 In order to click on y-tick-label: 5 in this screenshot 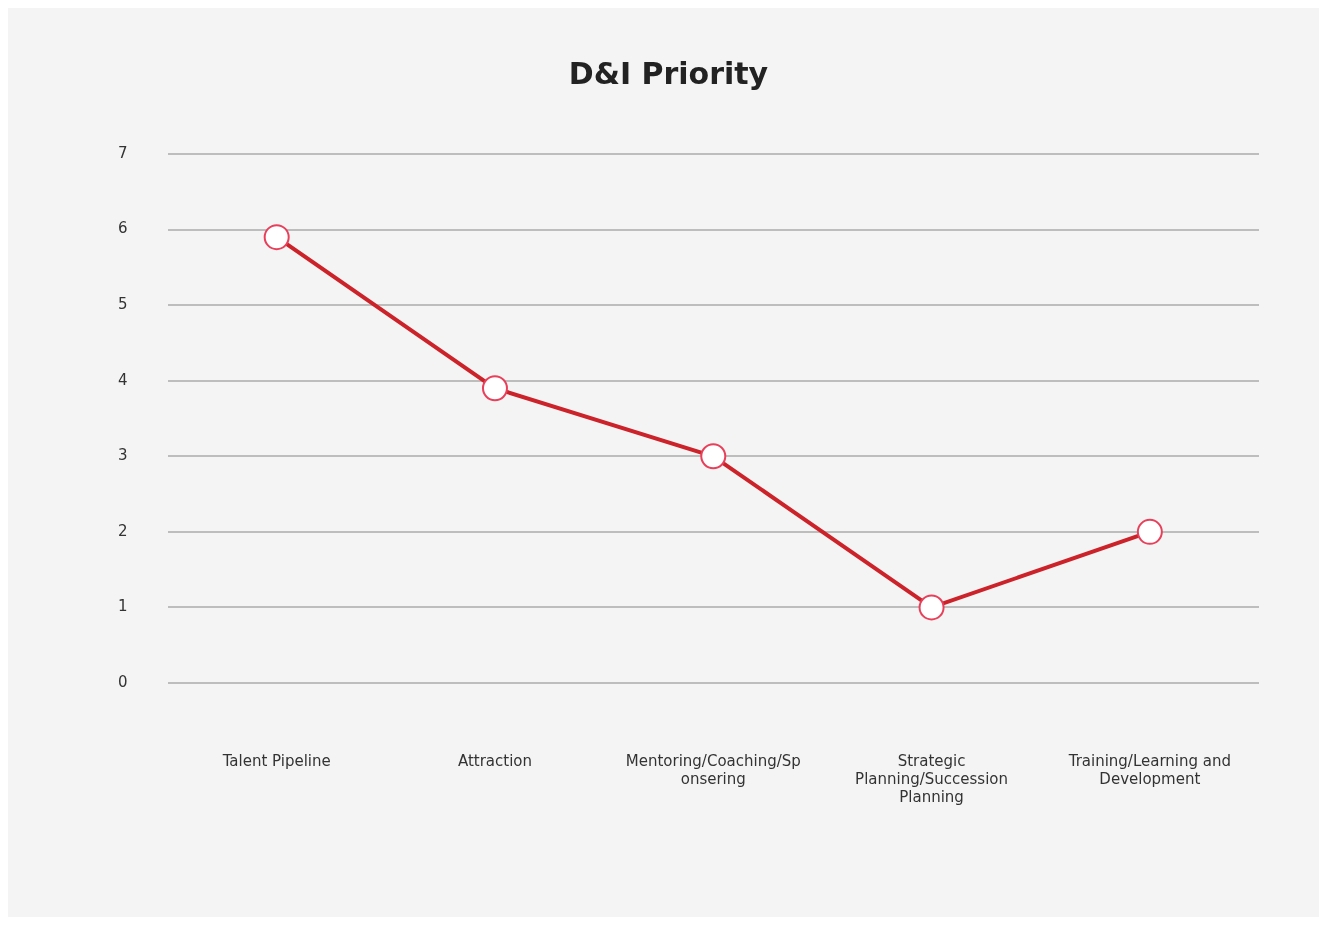, I will do `click(123, 304)`.